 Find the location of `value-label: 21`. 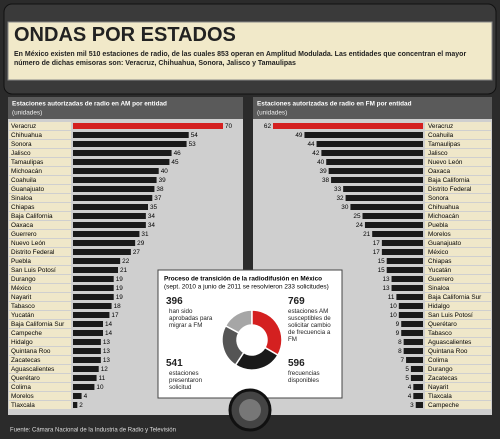

value-label: 21 is located at coordinates (367, 234).